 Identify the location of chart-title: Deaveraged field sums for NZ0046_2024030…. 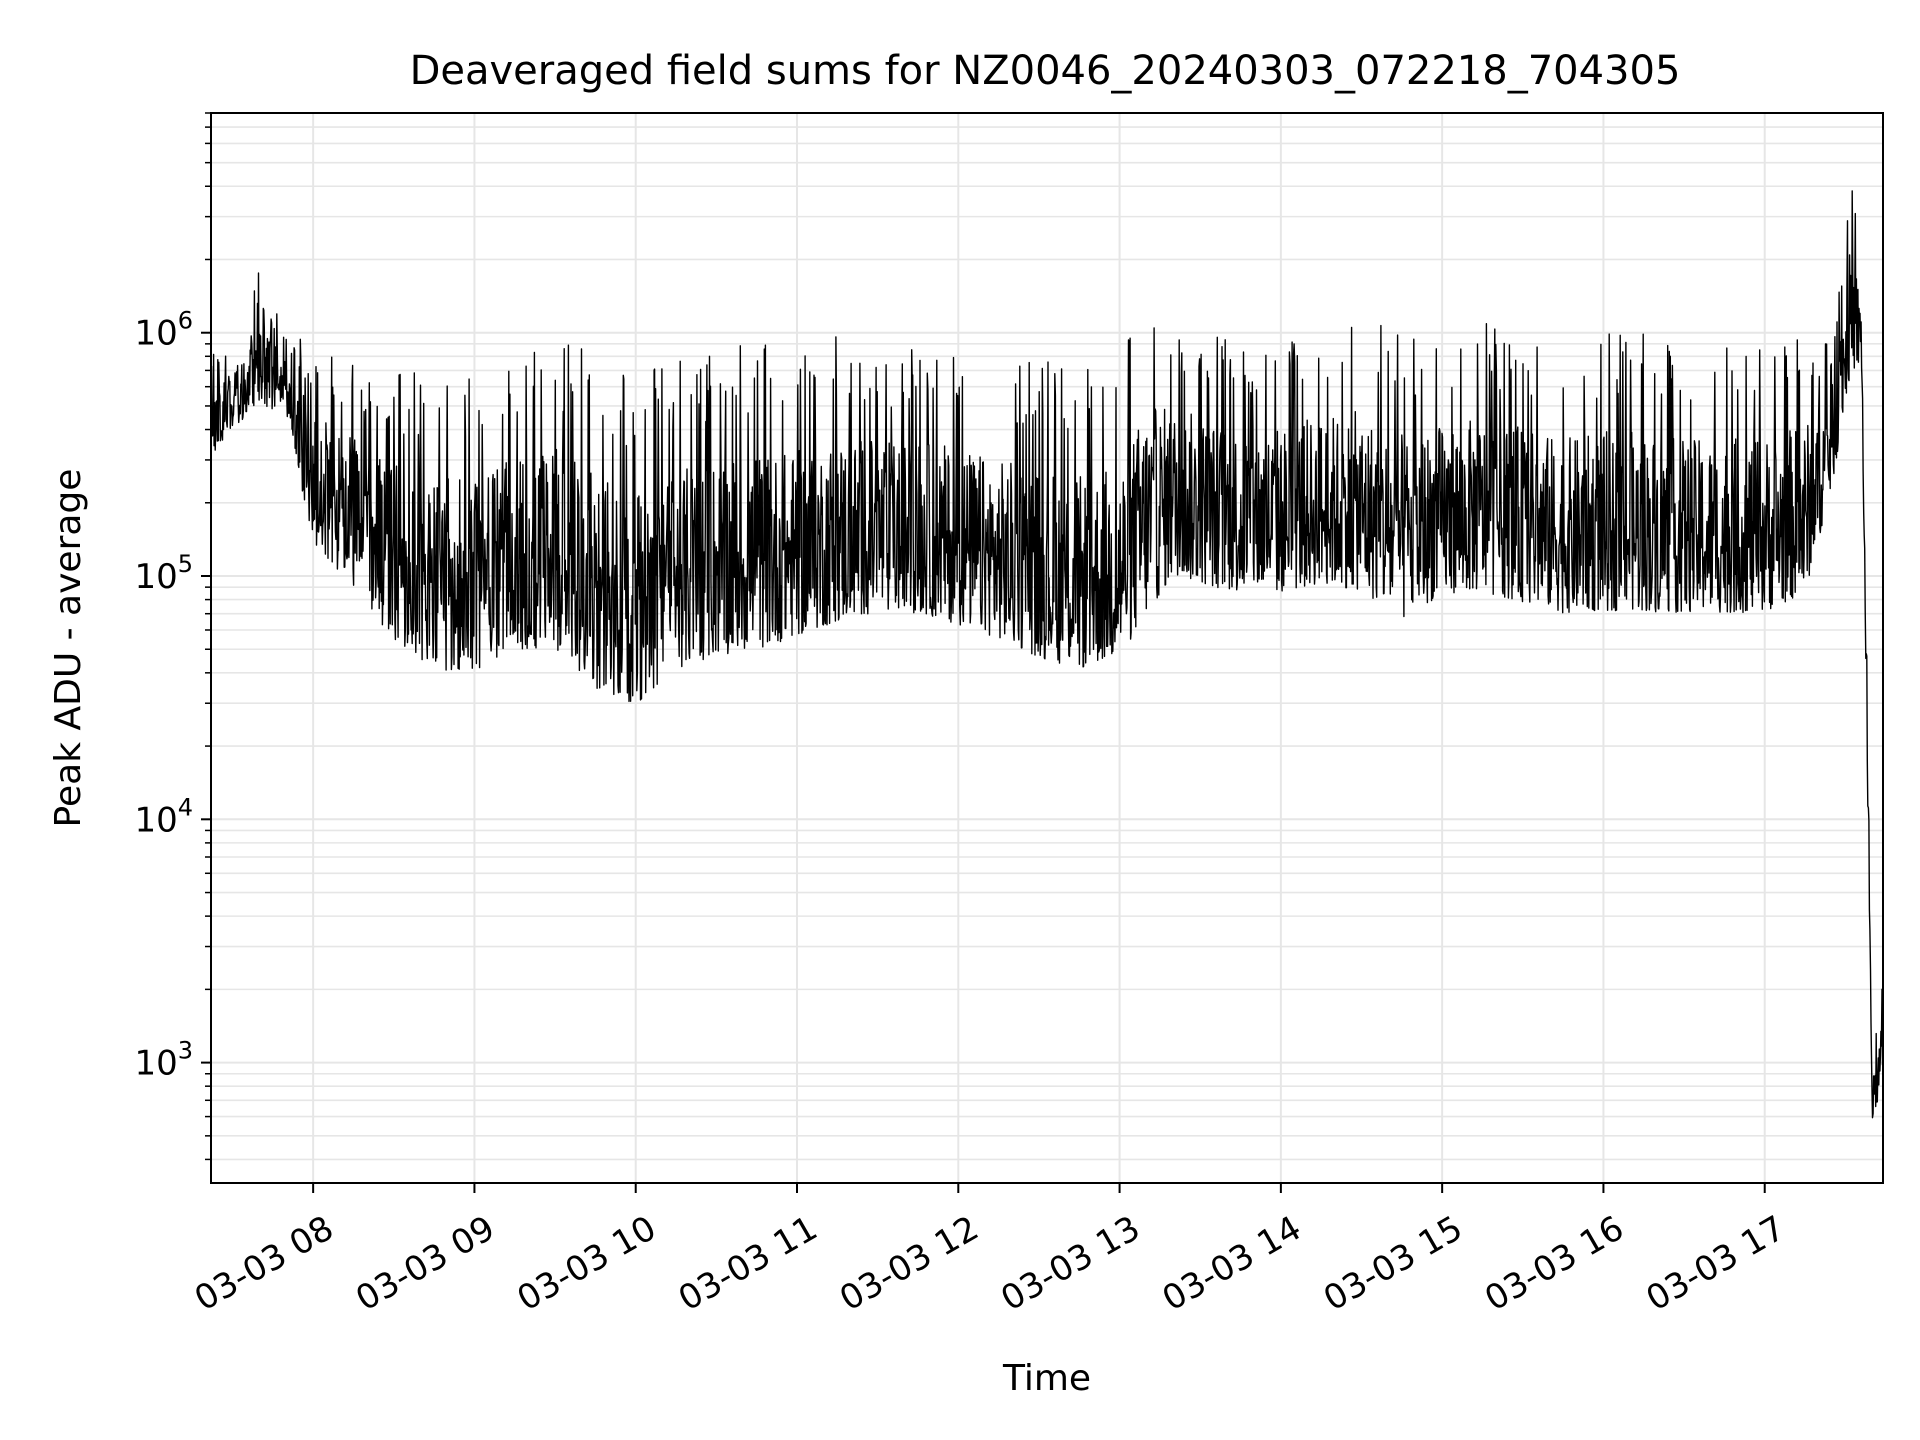
(1045, 71).